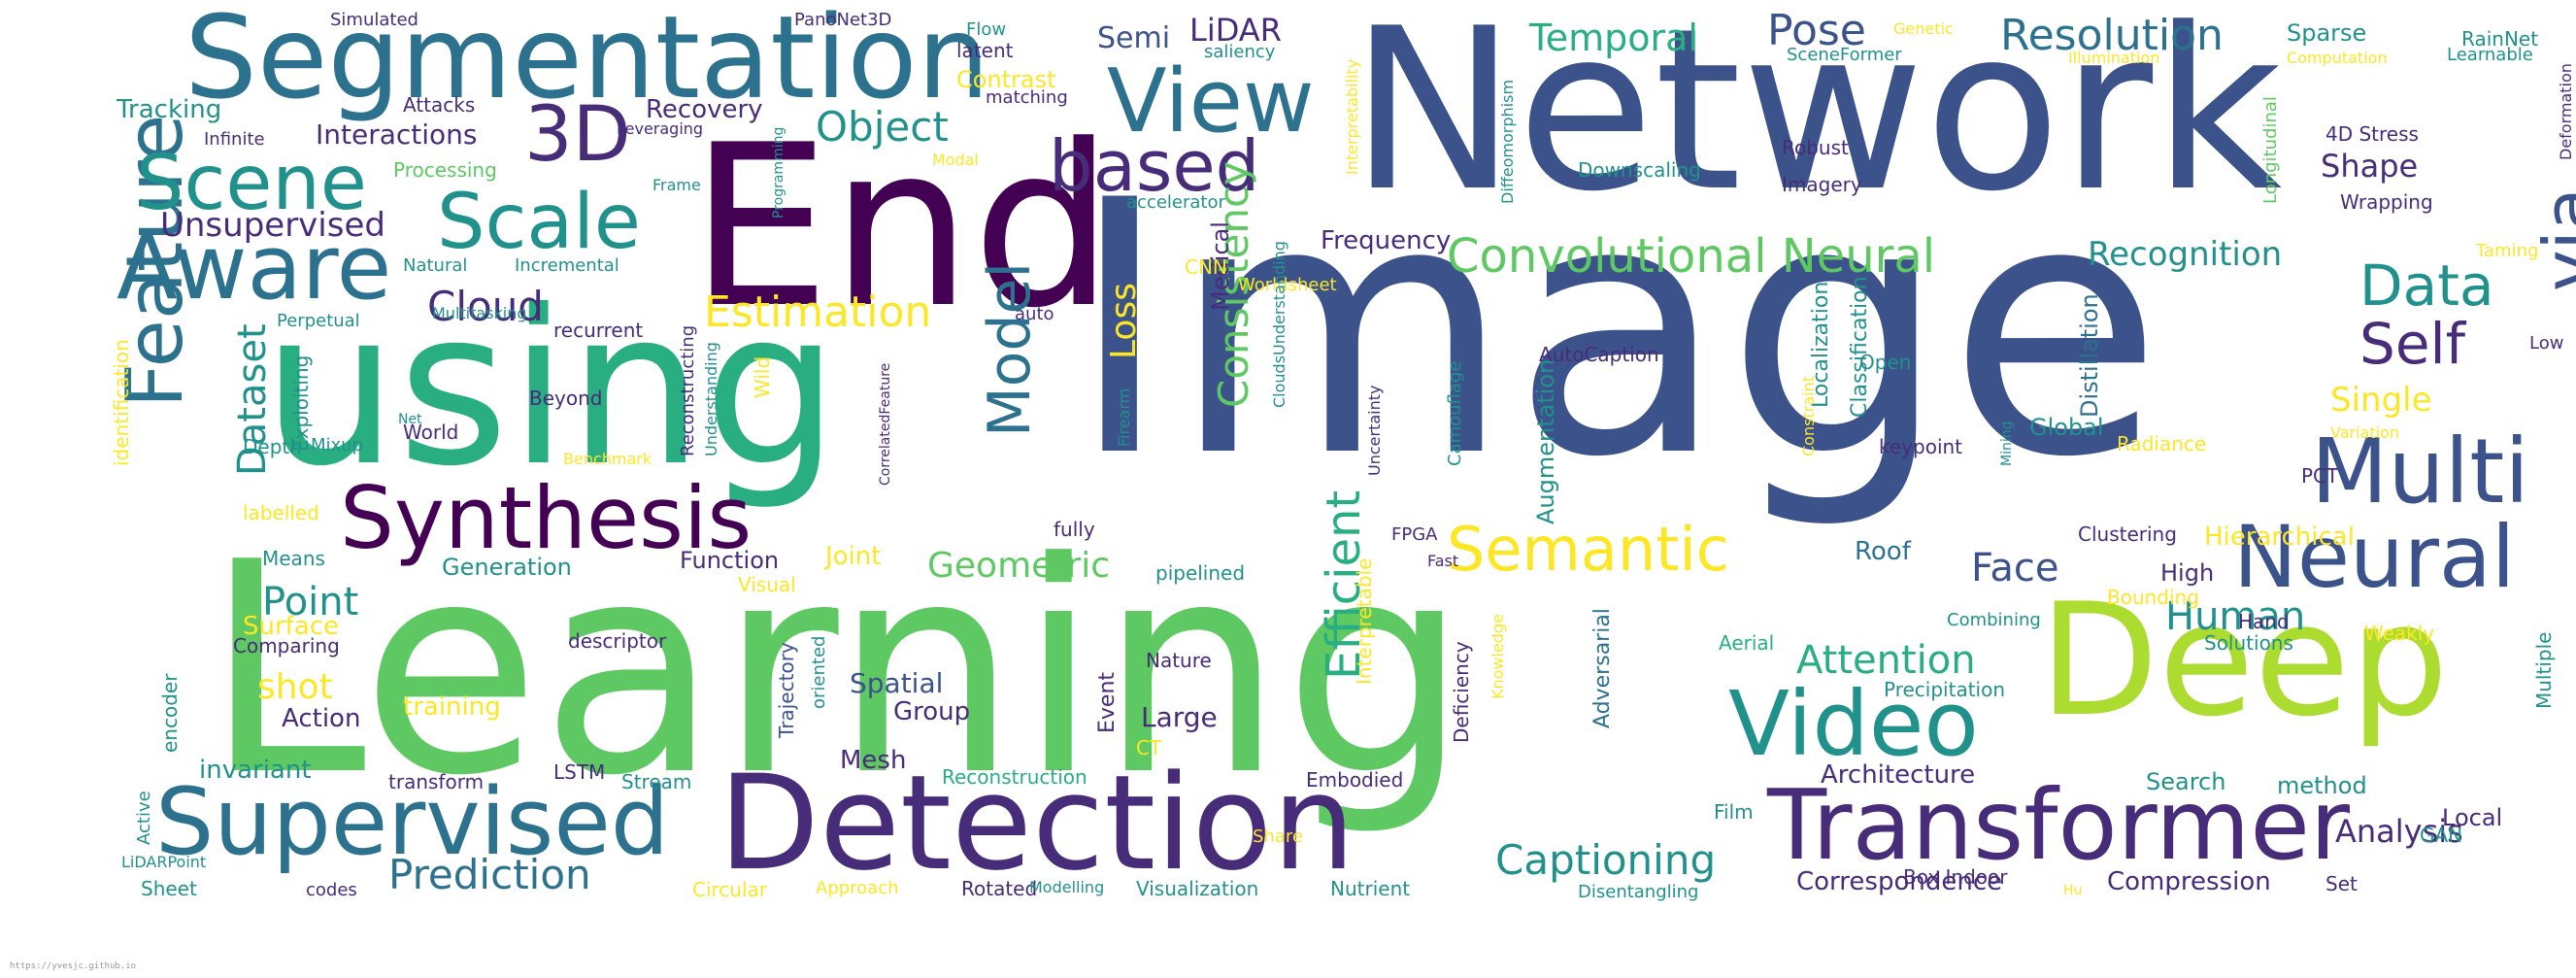  What do you see at coordinates (730, 560) in the screenshot?
I see `cloud-word: Function` at bounding box center [730, 560].